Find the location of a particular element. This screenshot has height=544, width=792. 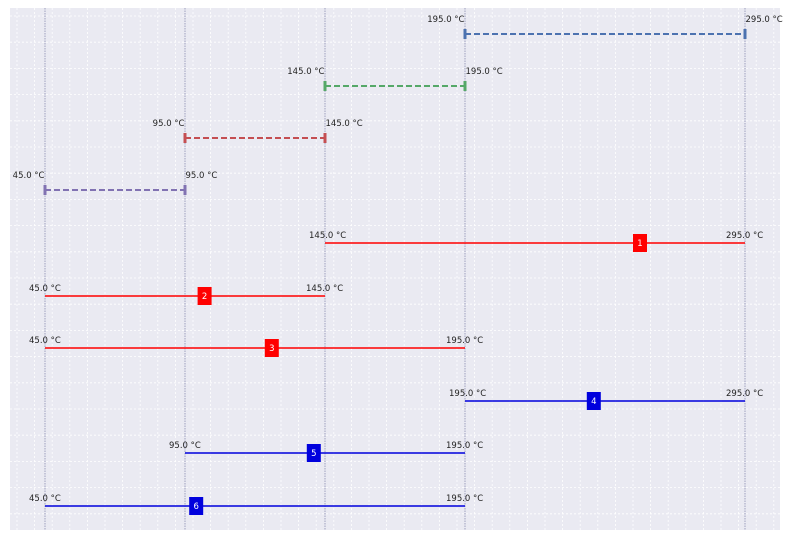

stream-start-label-4: 195.0 °C is located at coordinates (467, 394).